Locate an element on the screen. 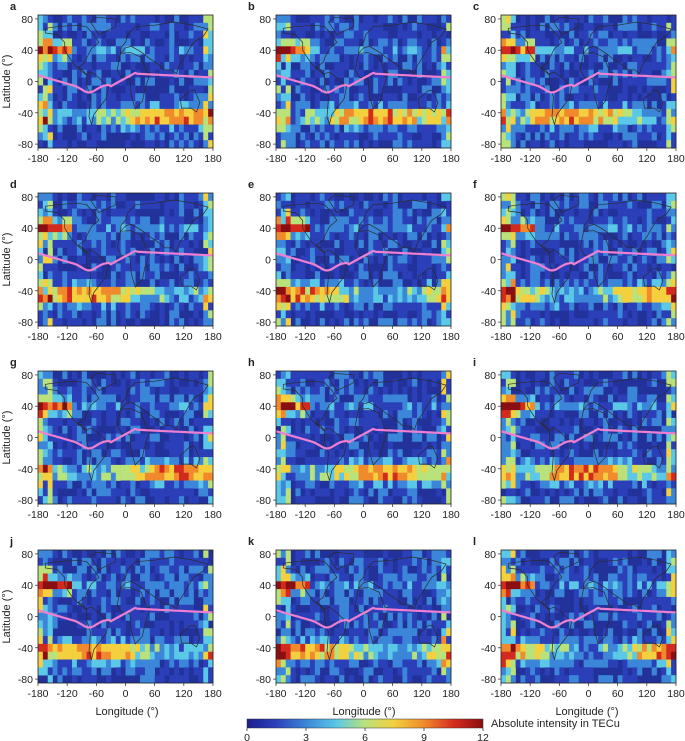 The width and height of the screenshot is (685, 741). y-tick-label: 80 is located at coordinates (27, 376).